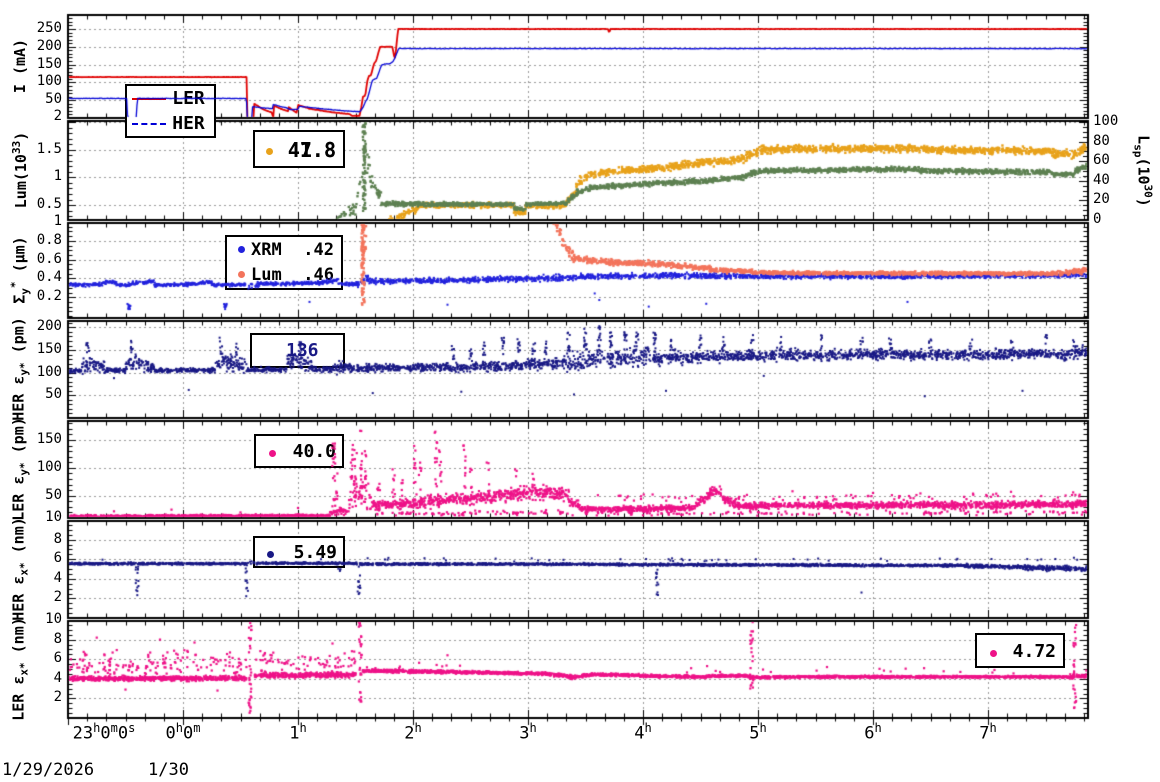 The image size is (1160, 782). What do you see at coordinates (188, 123) in the screenshot?
I see `legend-label-her: HER` at bounding box center [188, 123].